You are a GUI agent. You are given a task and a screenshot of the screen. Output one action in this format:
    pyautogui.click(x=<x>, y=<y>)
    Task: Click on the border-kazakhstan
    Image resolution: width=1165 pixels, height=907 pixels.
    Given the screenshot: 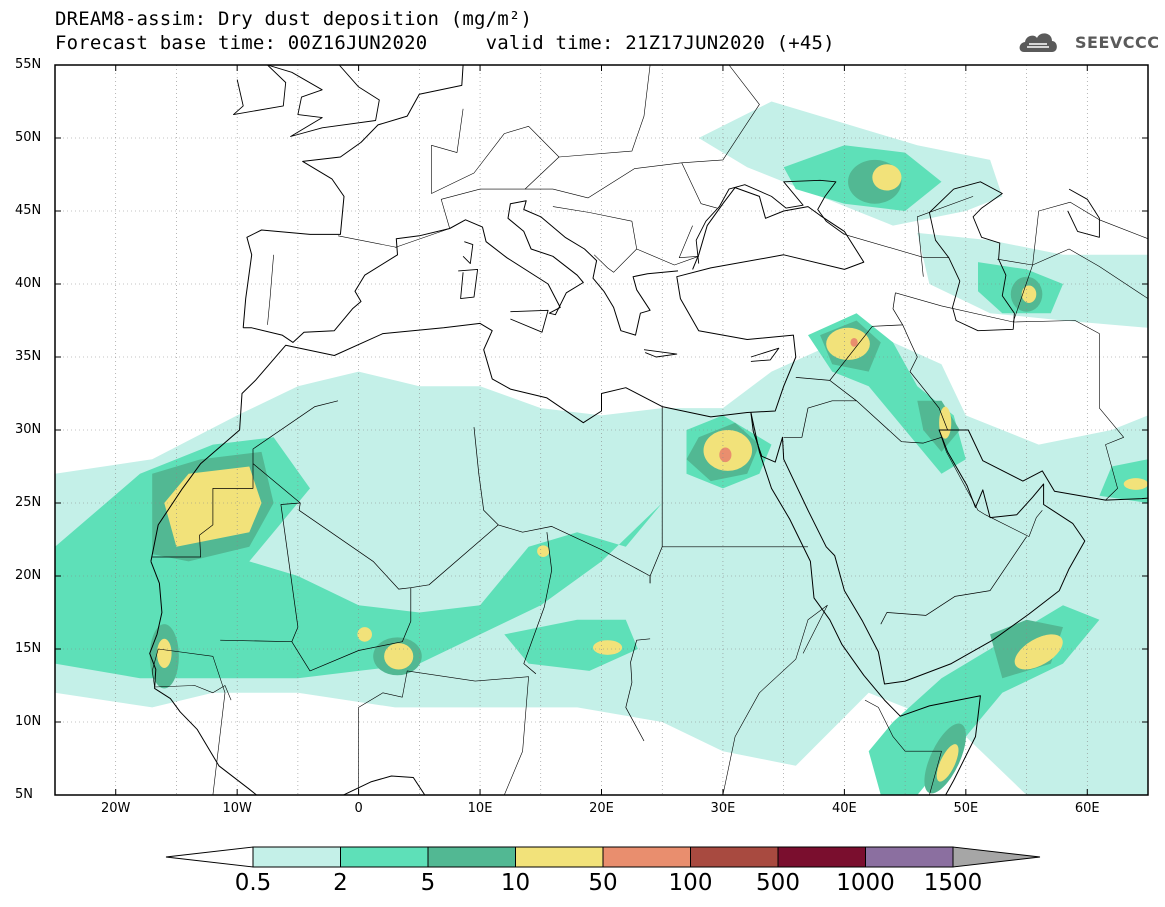 What is the action you would take?
    pyautogui.click(x=1072, y=233)
    